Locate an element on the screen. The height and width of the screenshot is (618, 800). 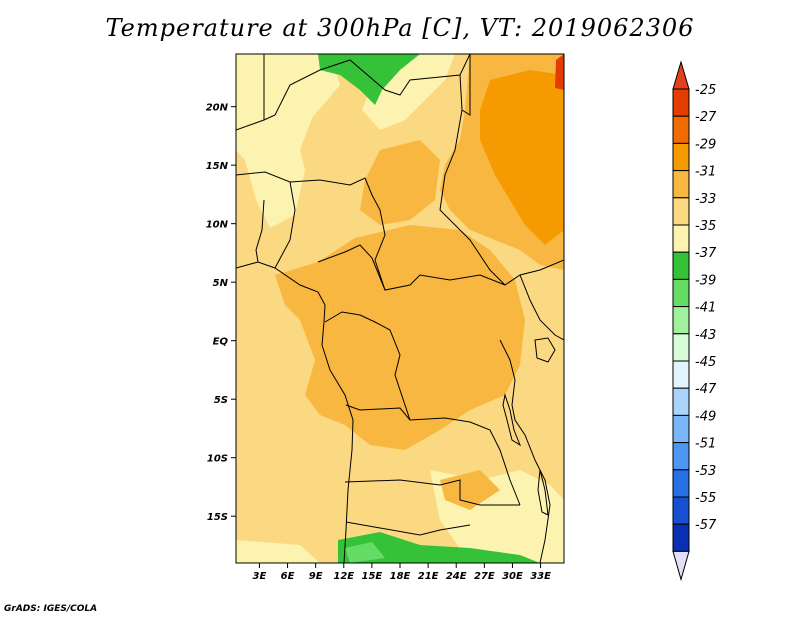
lon-axis: 3E 6E 9E 12E 15E 18E 21E 24E 27E 30E 33E is located at coordinates (402, 572).